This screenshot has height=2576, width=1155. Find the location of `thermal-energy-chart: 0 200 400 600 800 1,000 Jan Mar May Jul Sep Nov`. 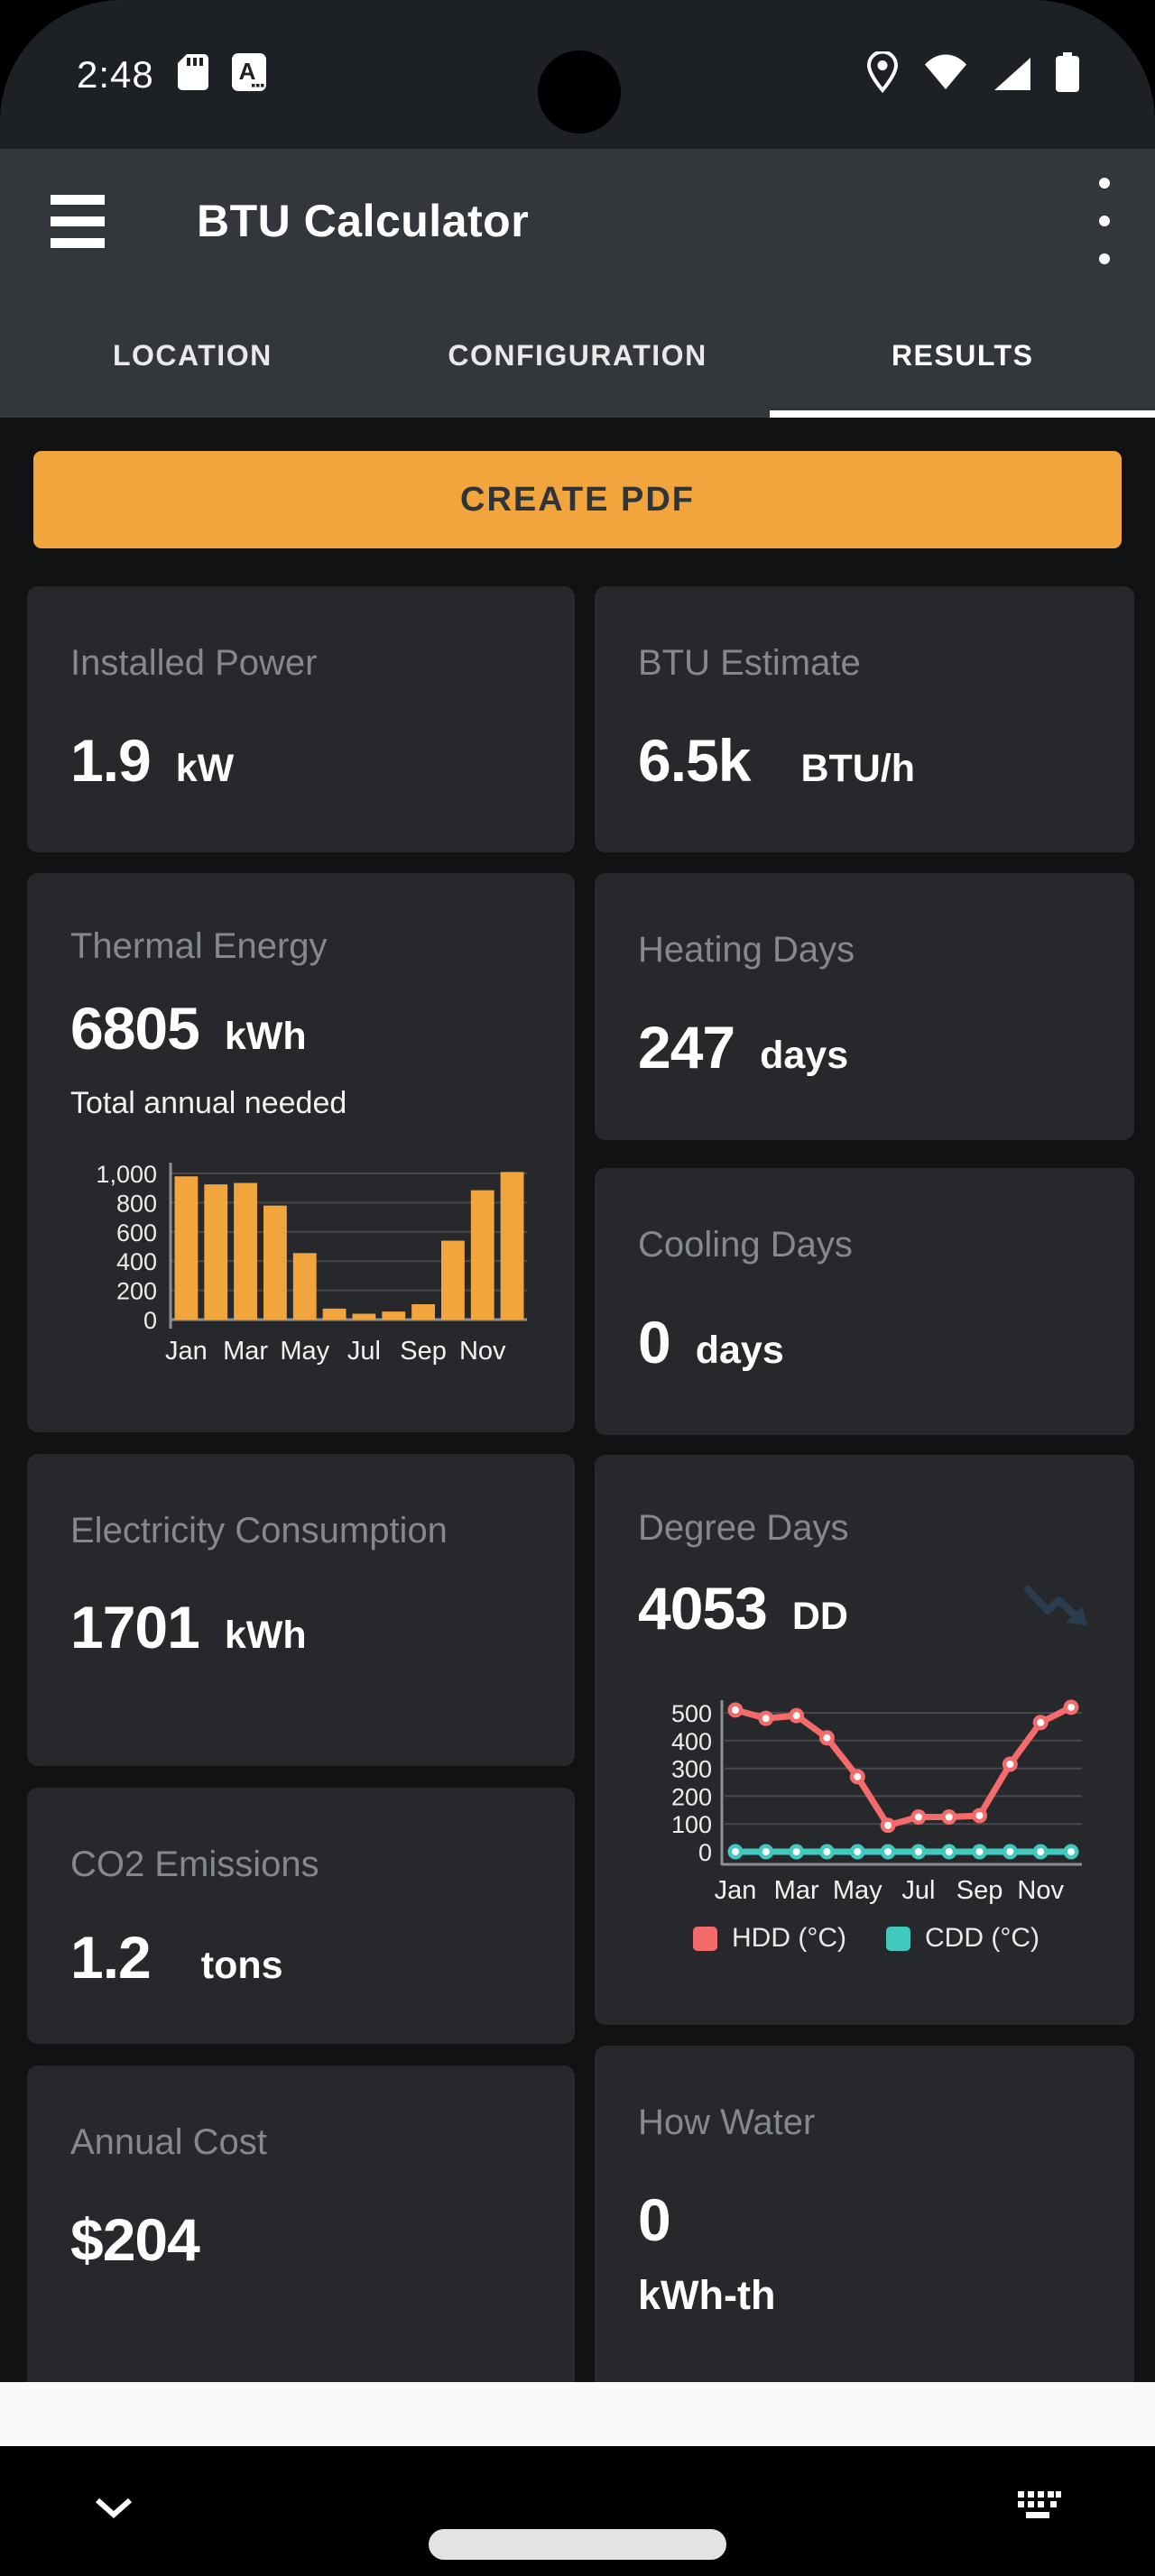

thermal-energy-chart: 0 200 400 600 800 1,000 Jan Mar May Jul Sep Nov is located at coordinates (302, 1259).